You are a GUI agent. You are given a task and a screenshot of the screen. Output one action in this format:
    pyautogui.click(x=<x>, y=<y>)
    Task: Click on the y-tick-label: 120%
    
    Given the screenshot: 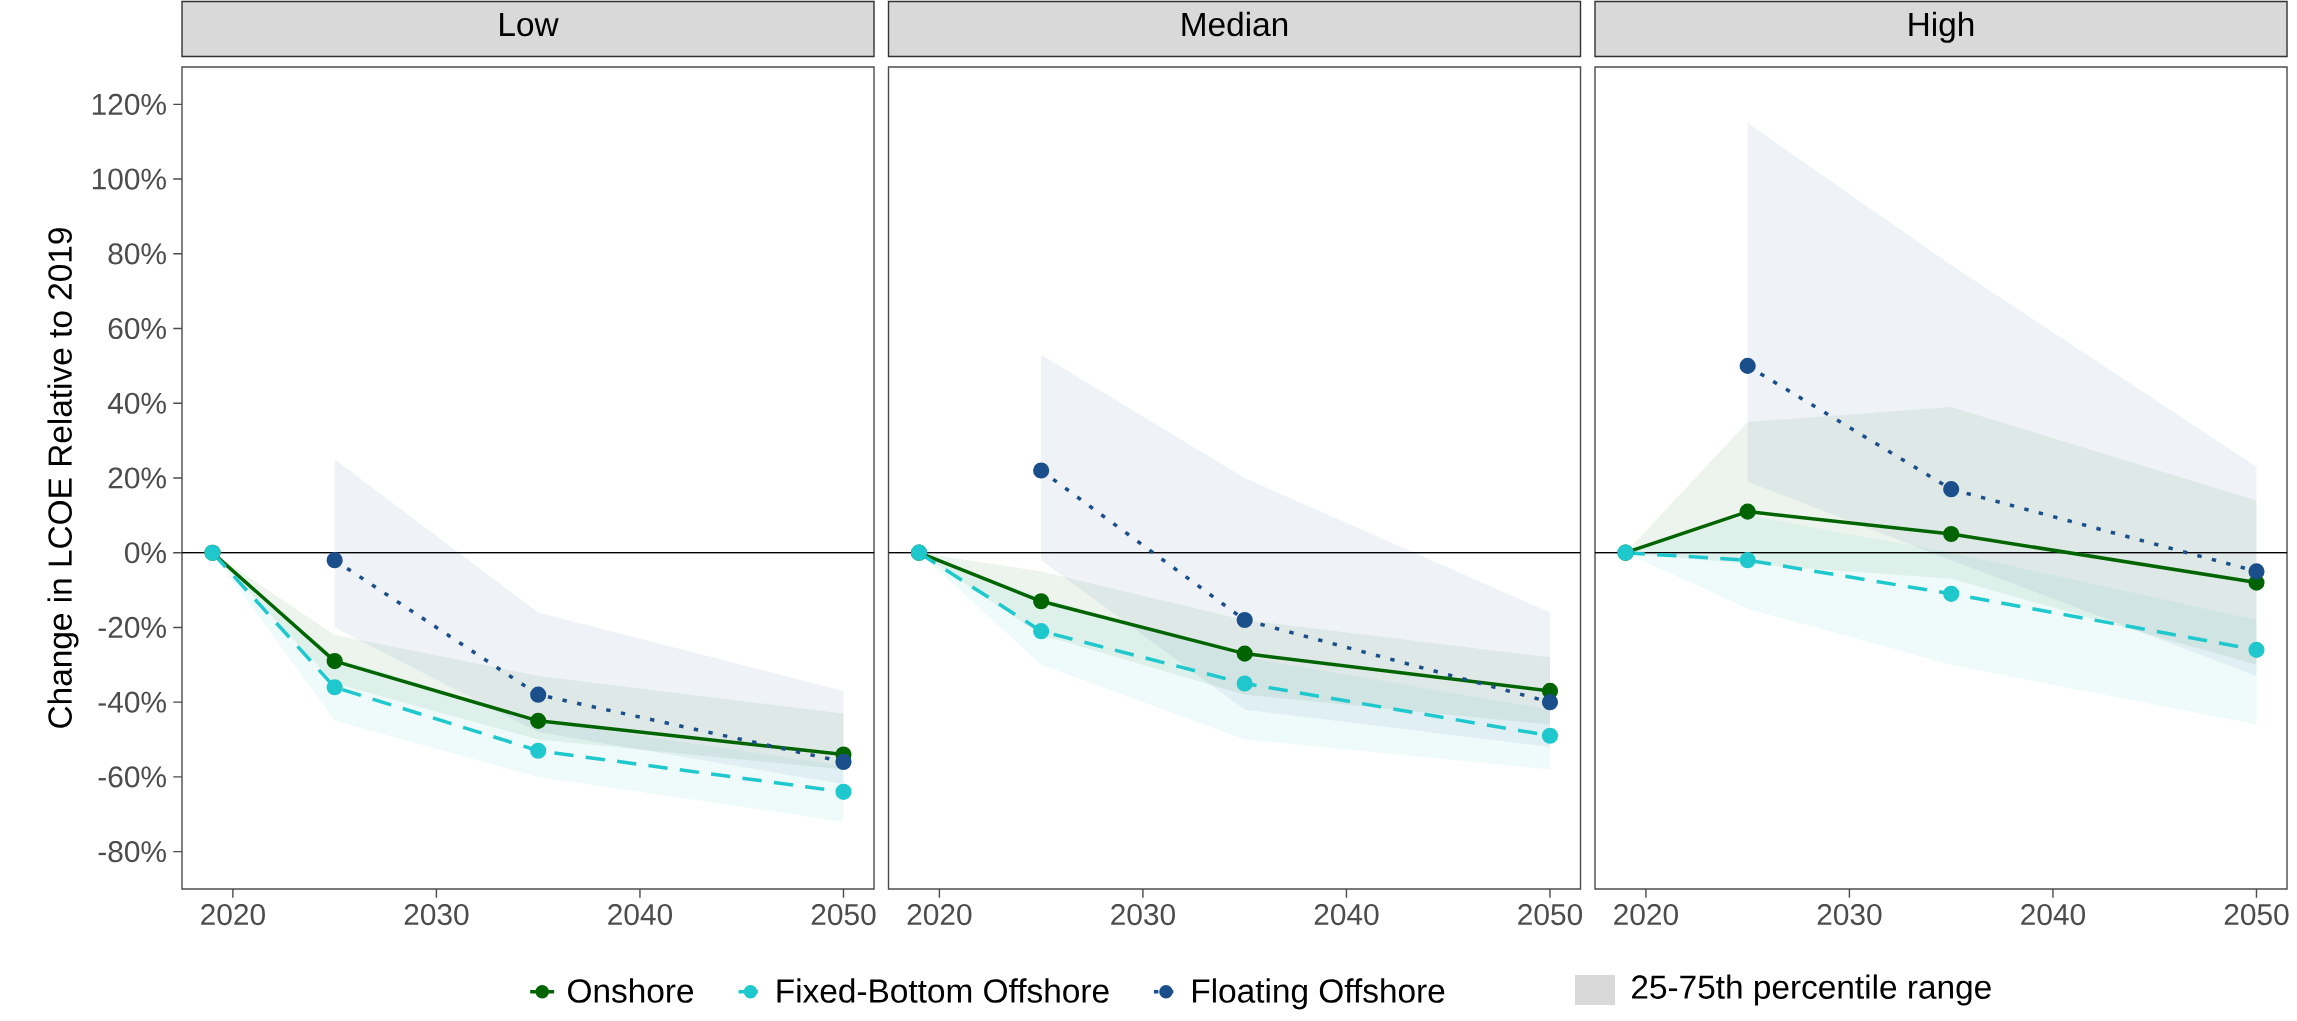 What is the action you would take?
    pyautogui.click(x=129, y=104)
    